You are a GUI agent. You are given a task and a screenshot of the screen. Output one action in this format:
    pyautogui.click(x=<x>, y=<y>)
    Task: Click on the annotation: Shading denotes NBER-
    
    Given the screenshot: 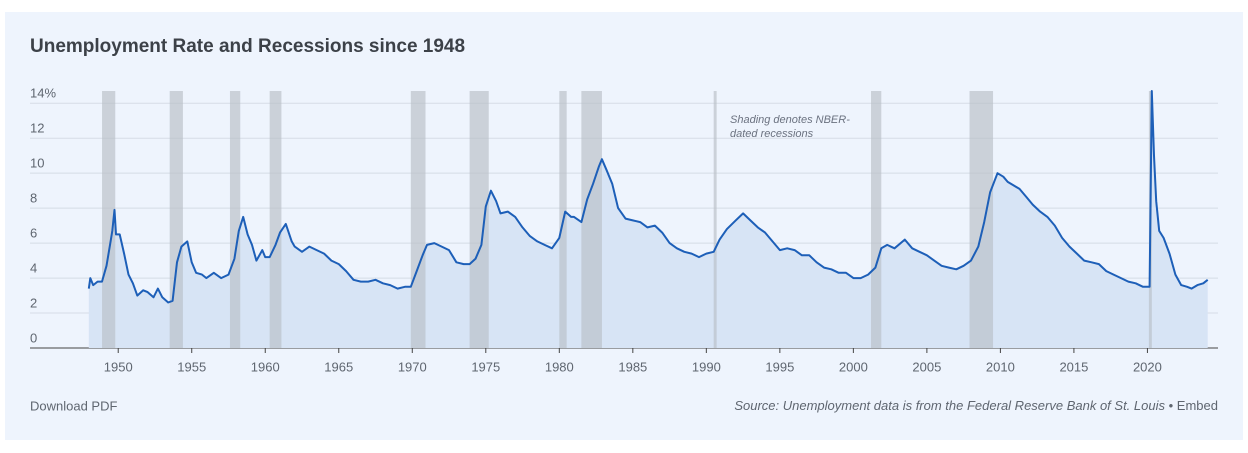 What is the action you would take?
    pyautogui.click(x=790, y=120)
    